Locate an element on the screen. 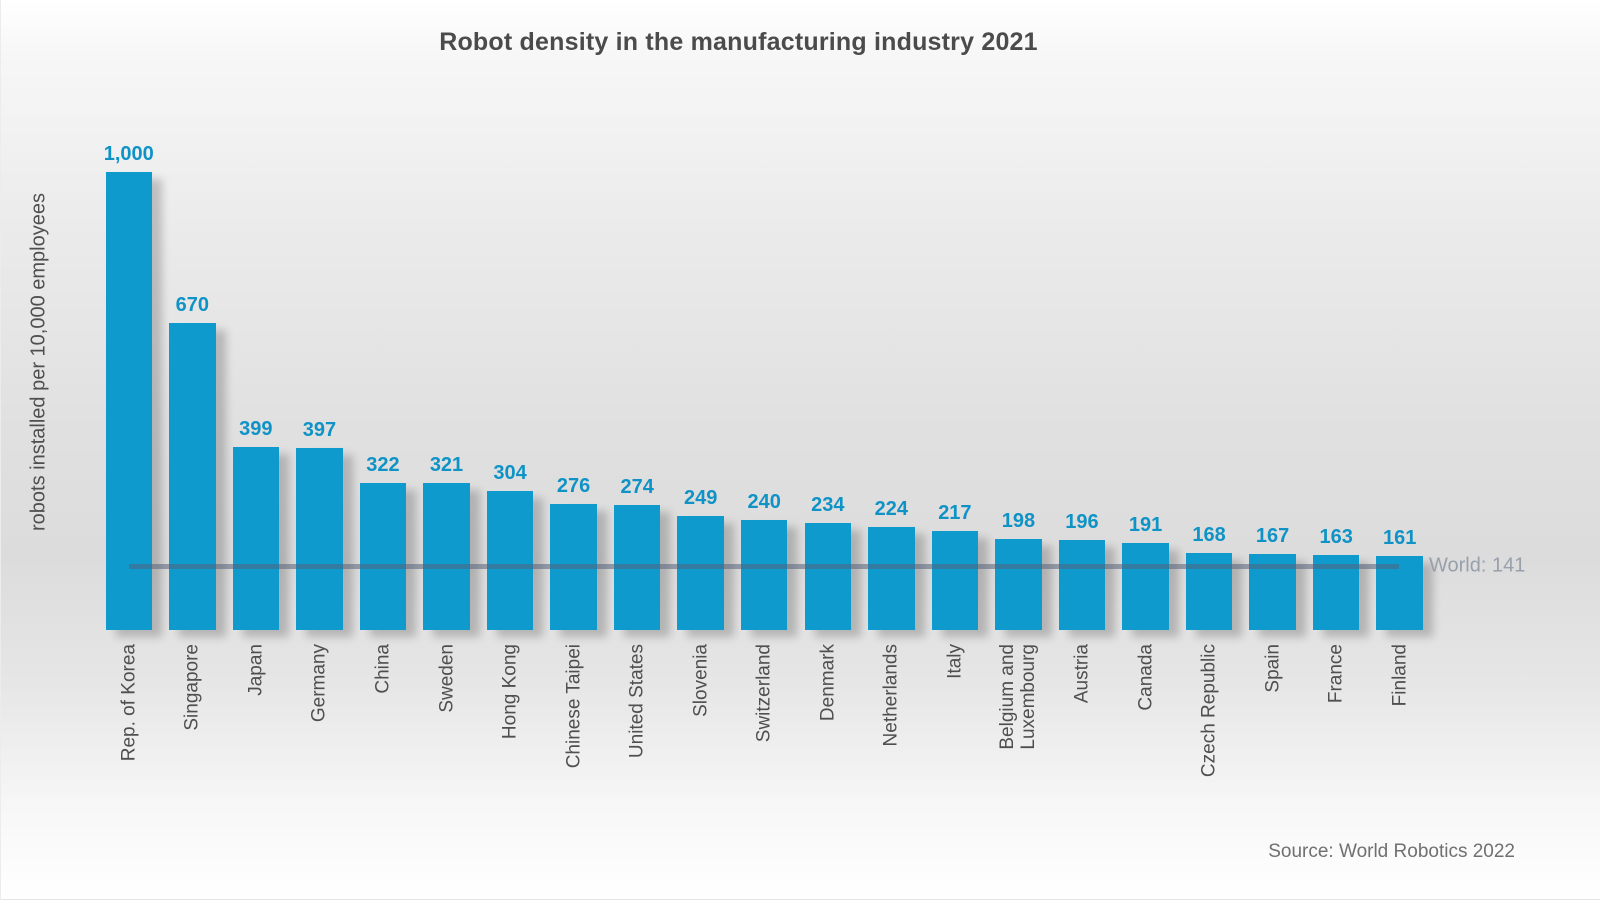 This screenshot has width=1600, height=900. source-note: Source: World Robotics 2022 is located at coordinates (1391, 851).